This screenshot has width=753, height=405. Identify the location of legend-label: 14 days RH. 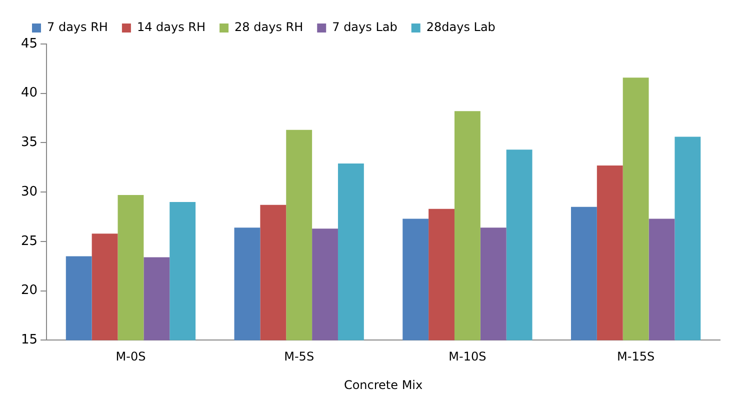
(171, 27).